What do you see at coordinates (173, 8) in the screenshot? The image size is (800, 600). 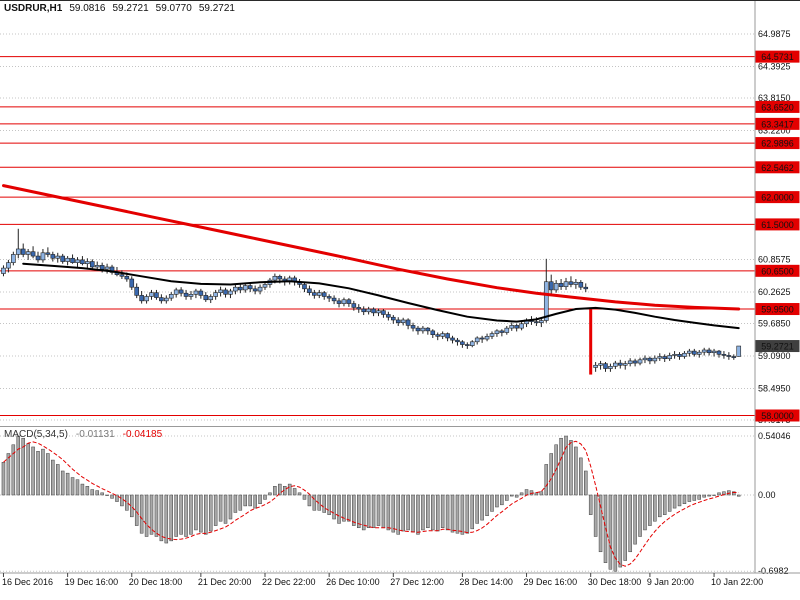 I see `low-value: 59.0770` at bounding box center [173, 8].